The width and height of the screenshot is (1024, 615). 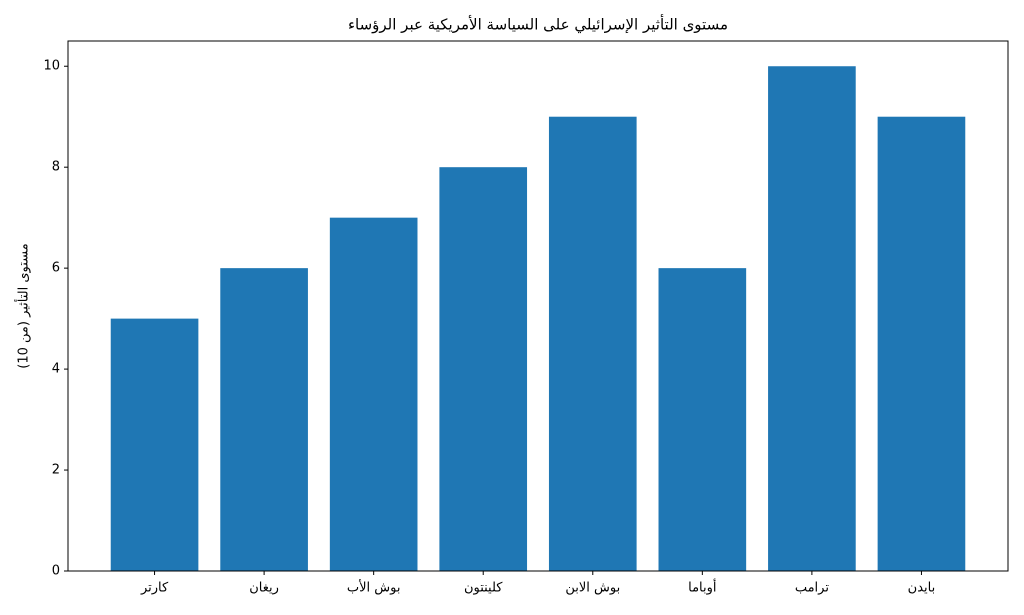 What do you see at coordinates (56, 167) in the screenshot?
I see `y-tick-label: 8` at bounding box center [56, 167].